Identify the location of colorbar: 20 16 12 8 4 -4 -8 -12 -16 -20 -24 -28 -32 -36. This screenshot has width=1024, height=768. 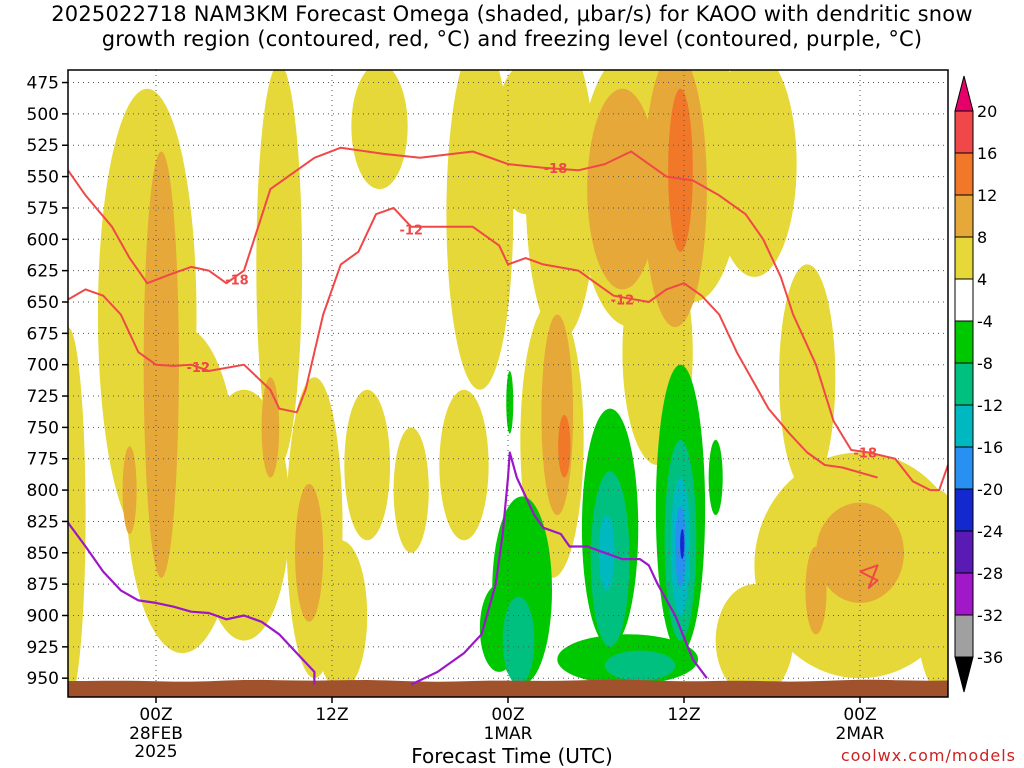
(978, 384).